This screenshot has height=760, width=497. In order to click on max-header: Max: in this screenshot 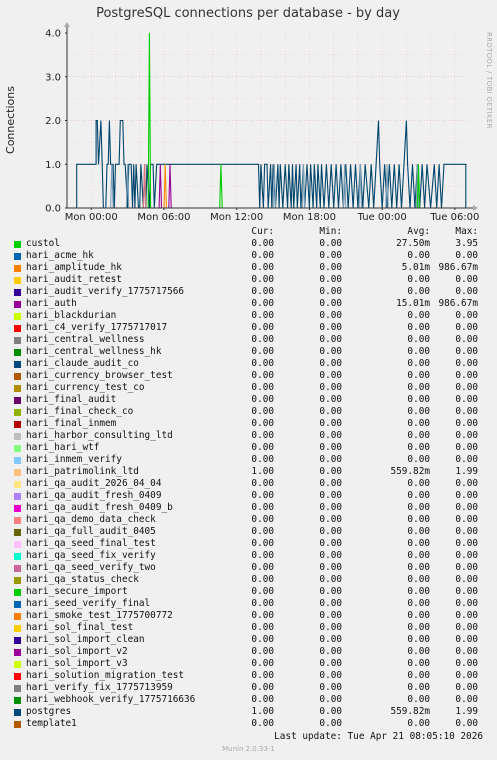, I will do `click(466, 231)`.